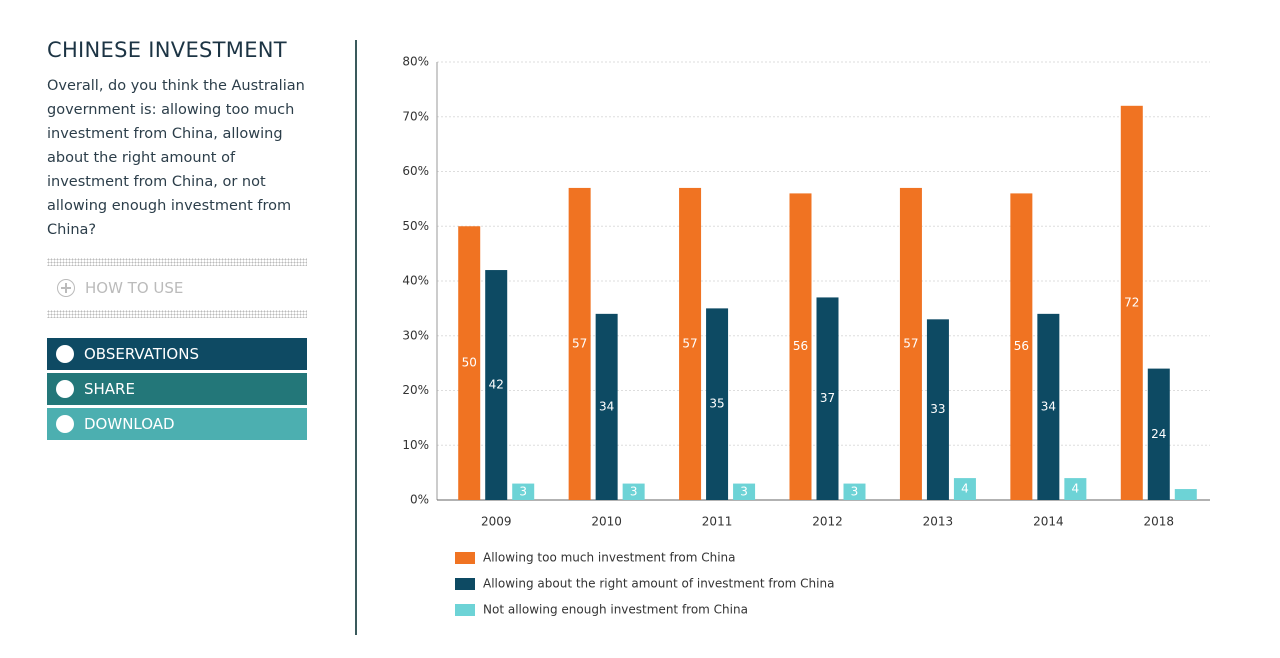  I want to click on y-tick-label: 0%, so click(419, 500).